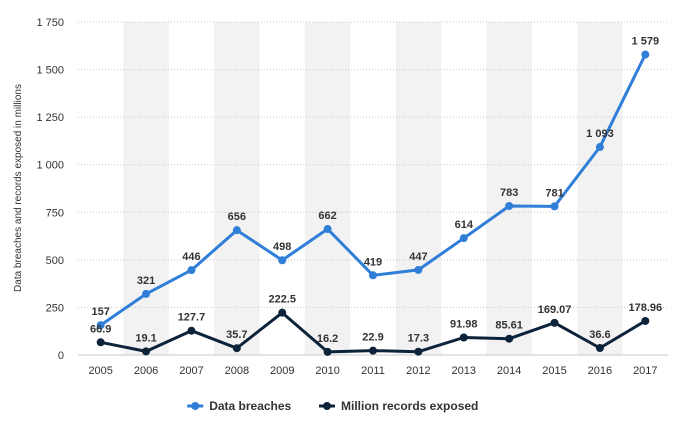  I want to click on x-tick-label: 2010, so click(327, 371).